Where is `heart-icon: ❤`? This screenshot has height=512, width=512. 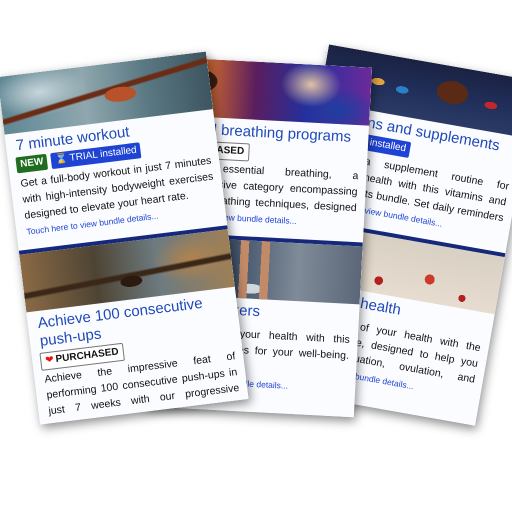 heart-icon: ❤ is located at coordinates (49, 360).